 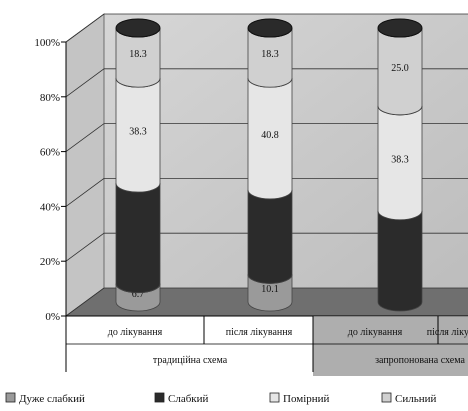 I want to click on legend-label: Слабкий, so click(x=188, y=399).